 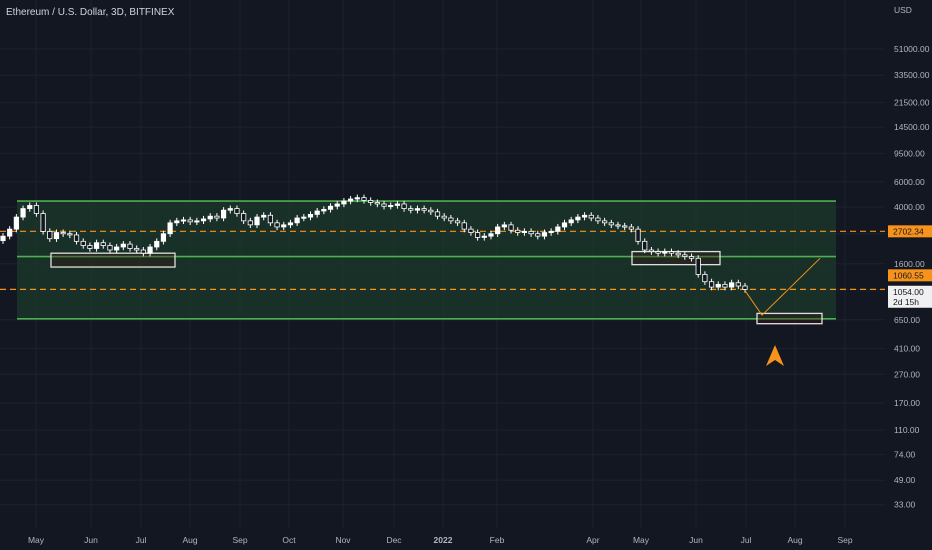 I want to click on price-tick-label: 270.00, so click(x=907, y=374).